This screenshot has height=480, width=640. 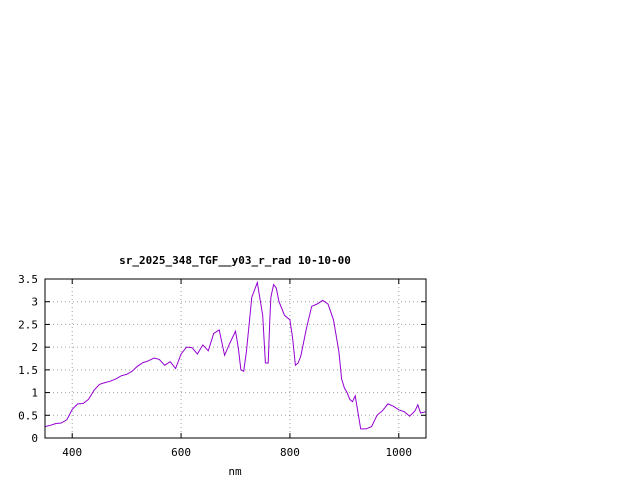 What do you see at coordinates (399, 452) in the screenshot?
I see `x-tick-label: 1000` at bounding box center [399, 452].